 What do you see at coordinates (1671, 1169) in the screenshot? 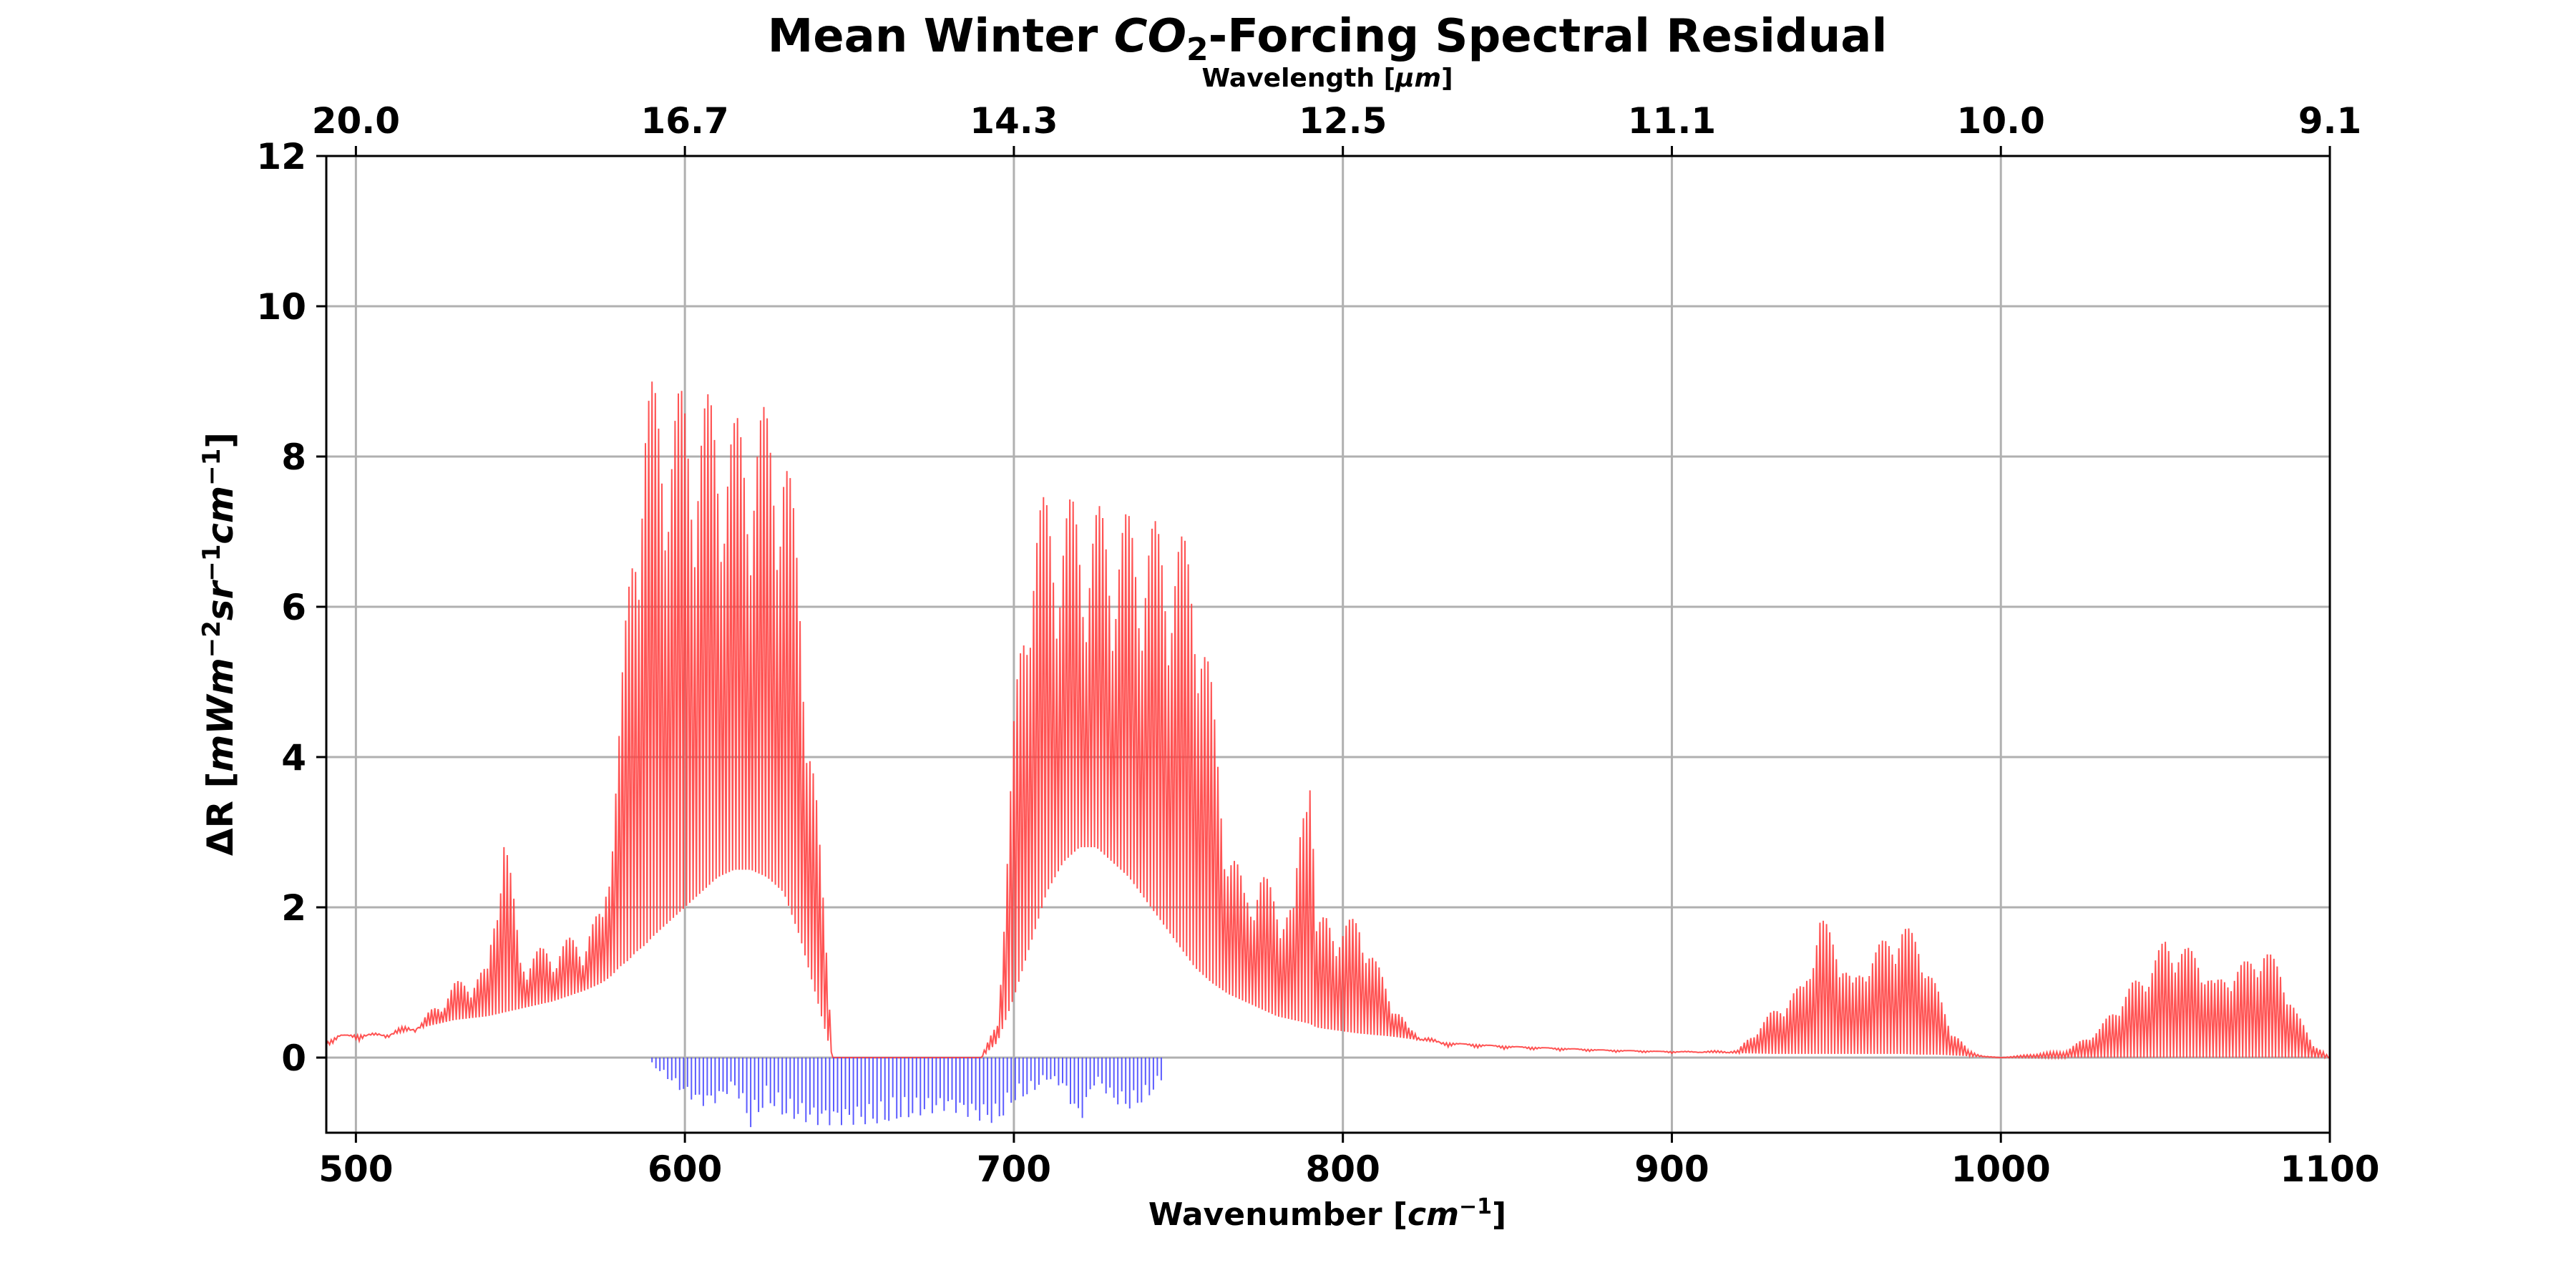
I see `x-tick-label: 900` at bounding box center [1671, 1169].